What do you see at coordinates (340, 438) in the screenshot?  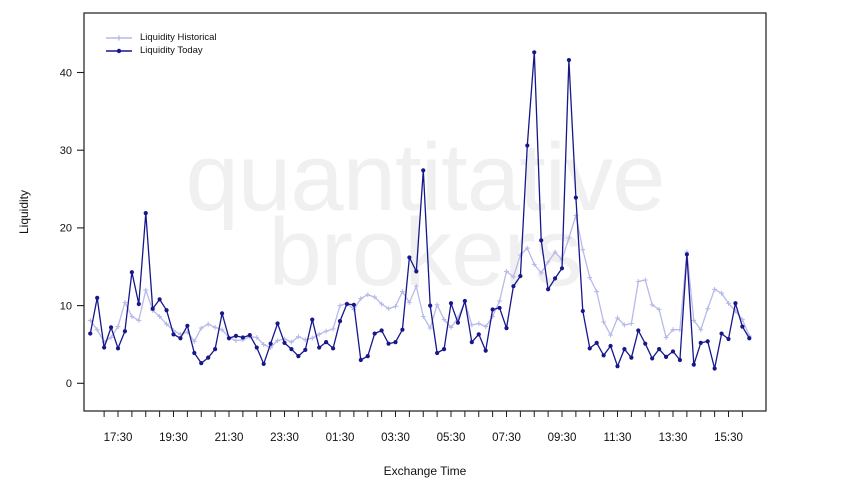 I see `svg-text: 01:30` at bounding box center [340, 438].